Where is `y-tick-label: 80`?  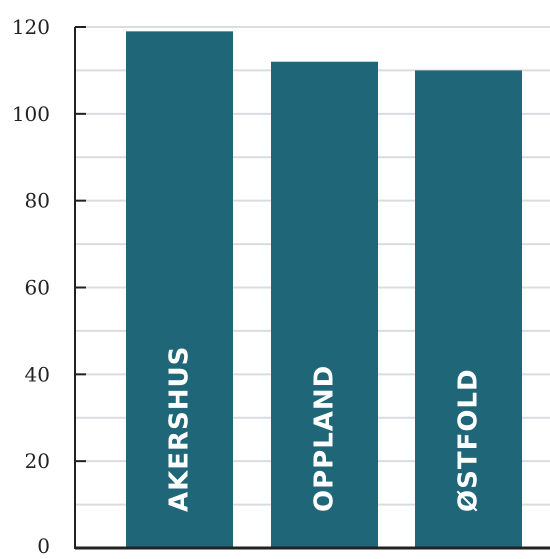
y-tick-label: 80 is located at coordinates (37, 201).